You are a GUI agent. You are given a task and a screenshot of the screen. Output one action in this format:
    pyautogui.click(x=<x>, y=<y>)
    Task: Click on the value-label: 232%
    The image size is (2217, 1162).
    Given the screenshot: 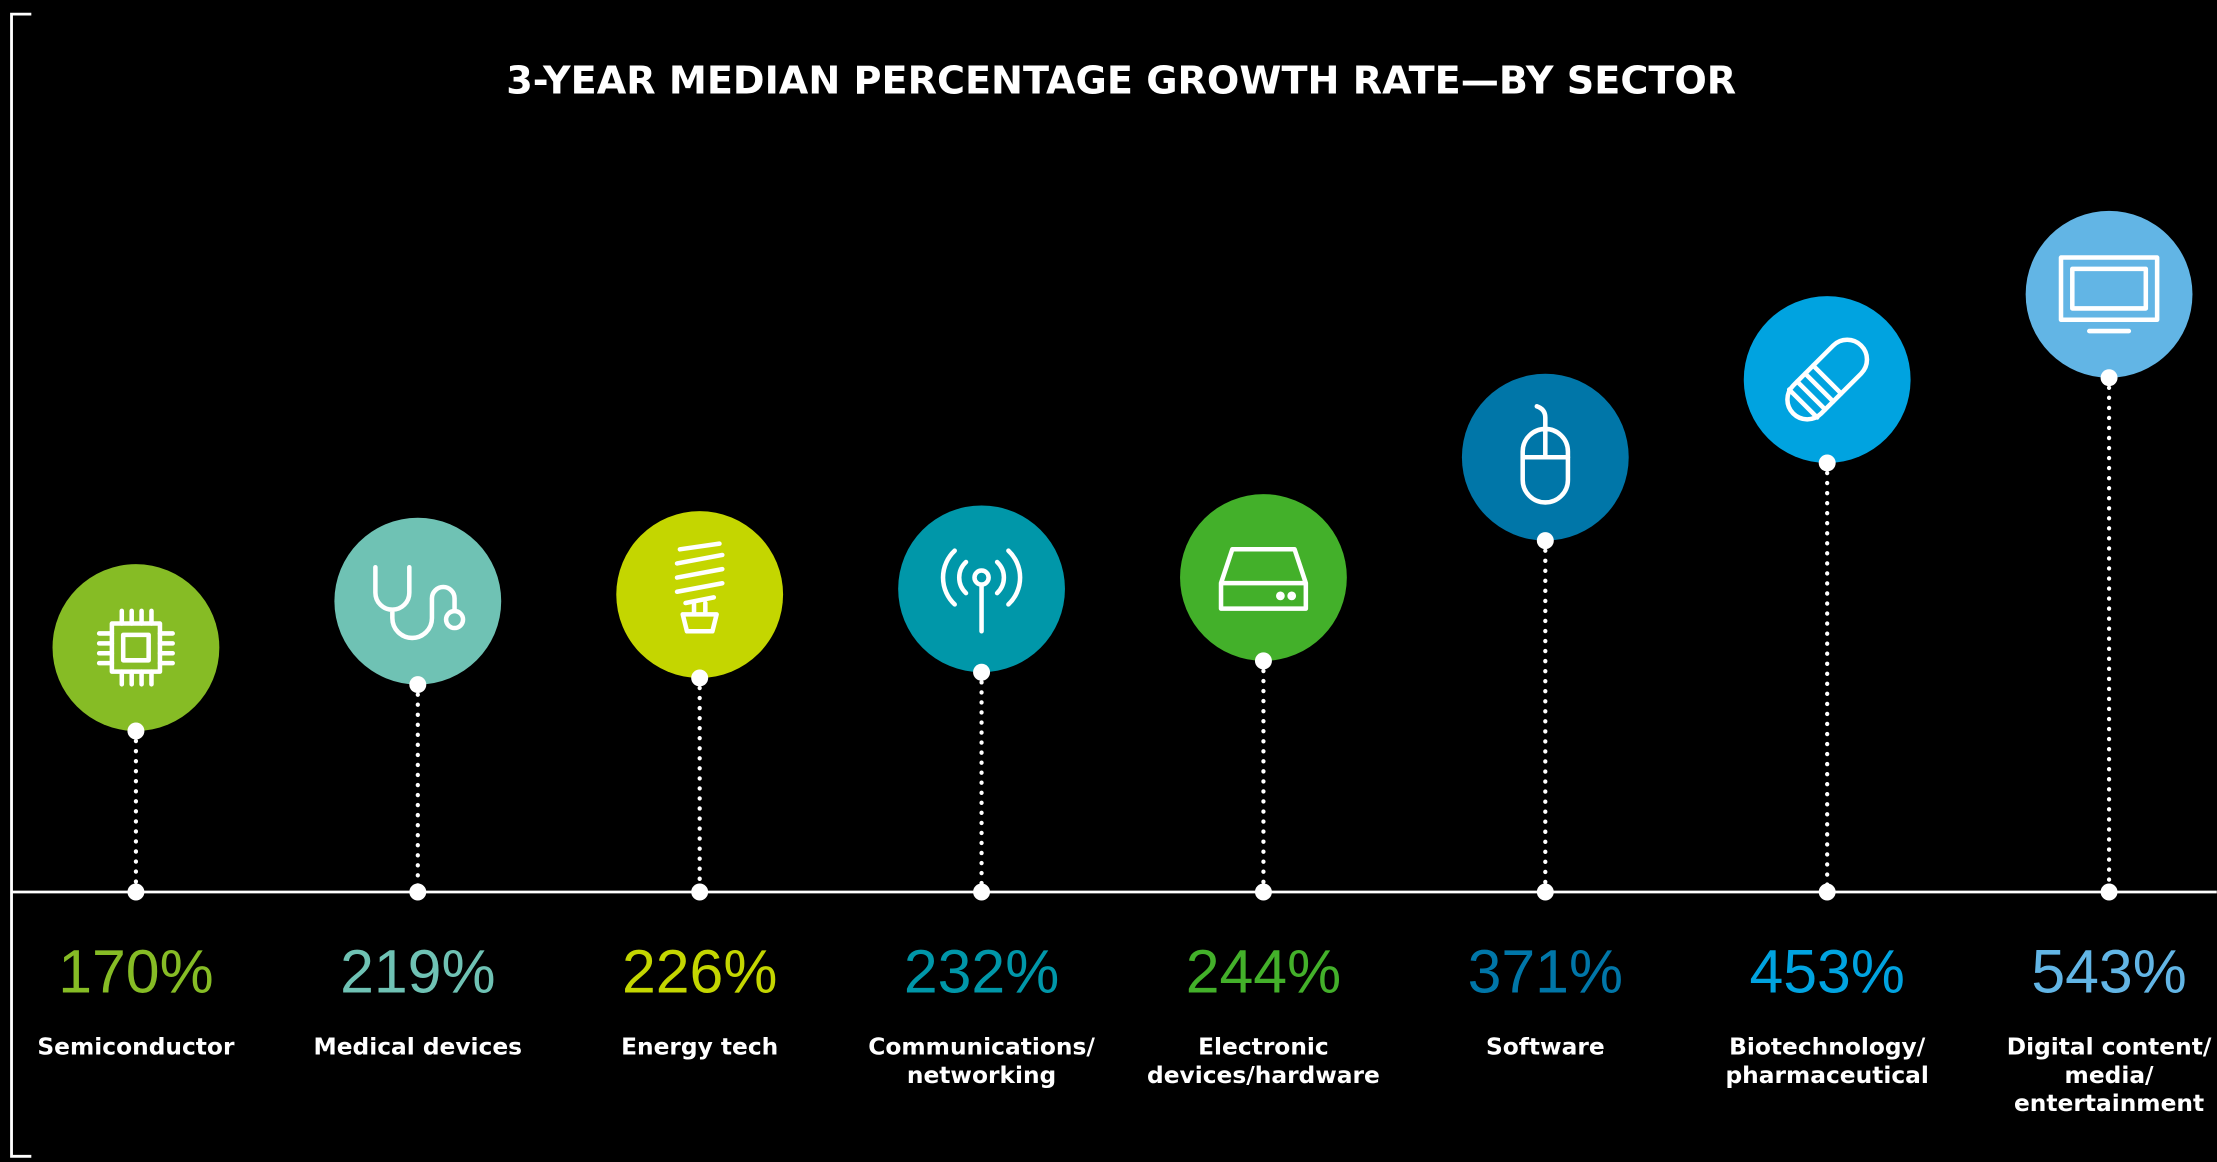 What is the action you would take?
    pyautogui.click(x=981, y=971)
    